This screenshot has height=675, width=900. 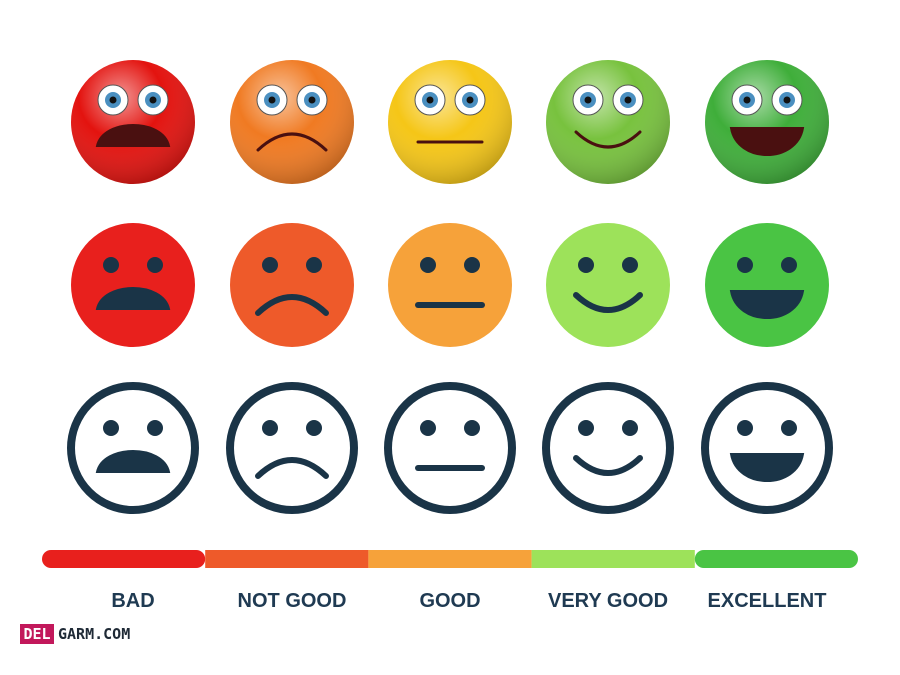 What do you see at coordinates (94, 634) in the screenshot?
I see `watermark-domain: GARM.COM` at bounding box center [94, 634].